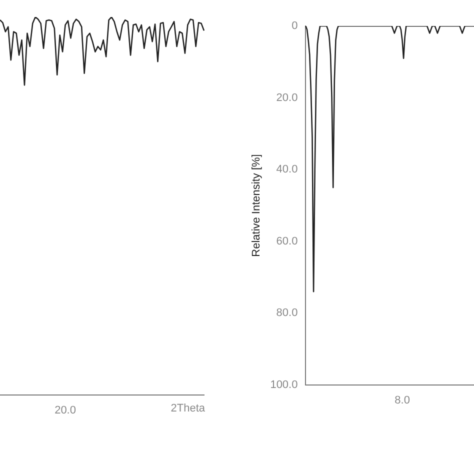  What do you see at coordinates (402, 400) in the screenshot?
I see `text: 8.0` at bounding box center [402, 400].